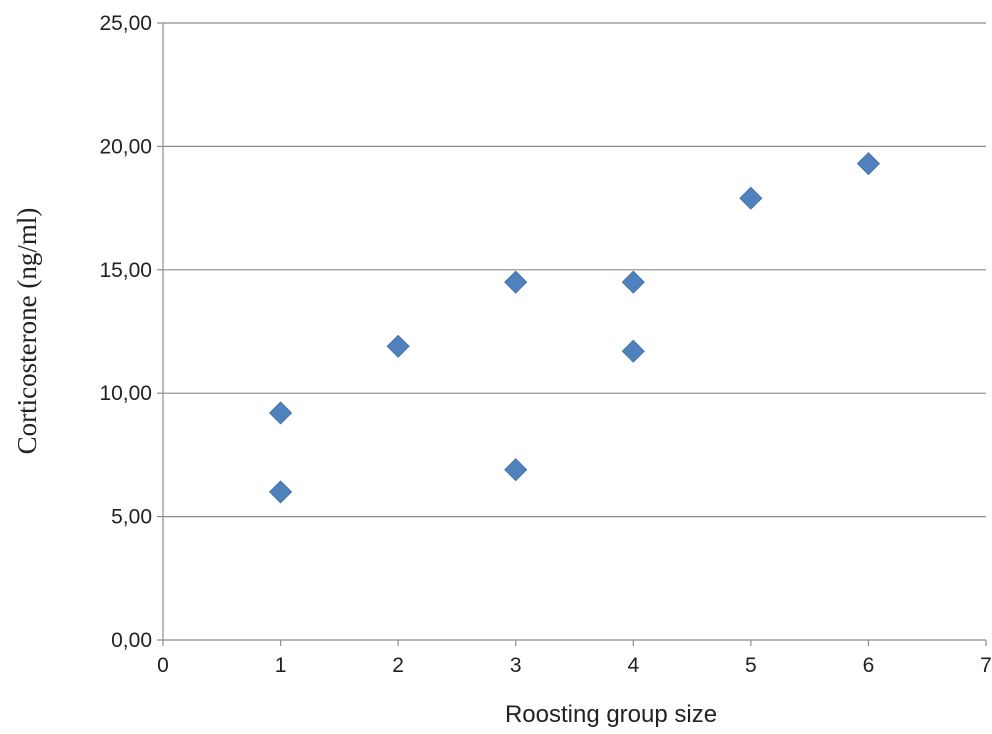 Image resolution: width=992 pixels, height=734 pixels. Describe the element at coordinates (27, 331) in the screenshot. I see `y-axis-title: Corticosterone (ng/ml)` at that location.